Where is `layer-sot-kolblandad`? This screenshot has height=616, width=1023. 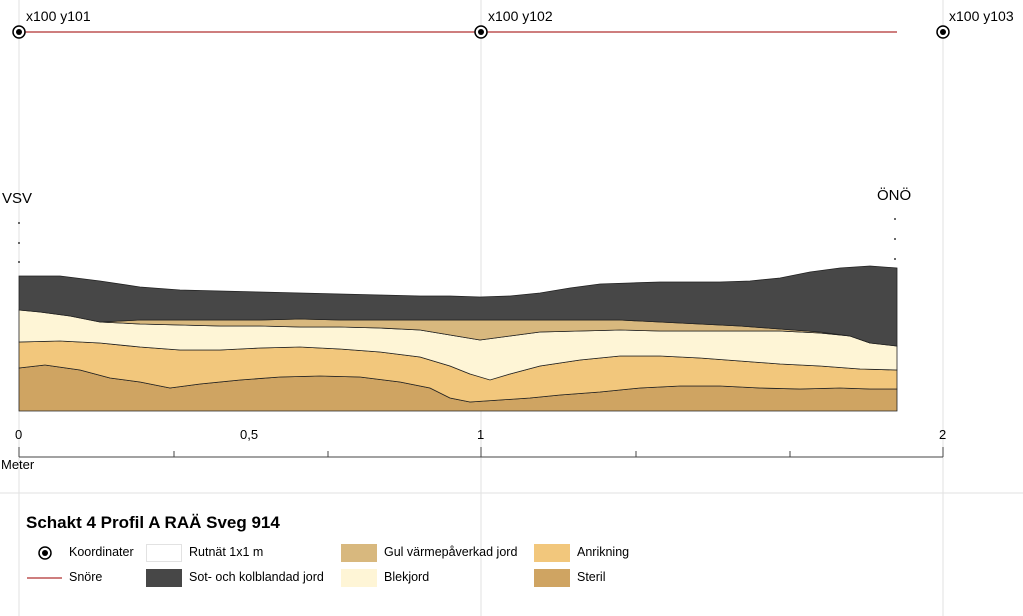
layer-sot-kolblandad is located at coordinates (458, 306).